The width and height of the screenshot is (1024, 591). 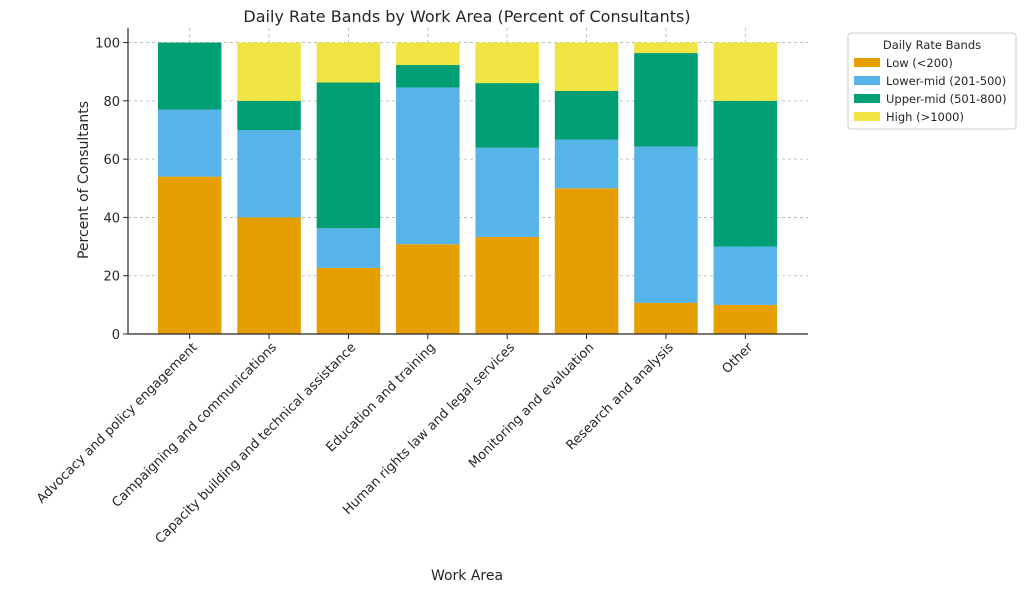 What do you see at coordinates (737, 358) in the screenshot?
I see `x-tick-label: Other` at bounding box center [737, 358].